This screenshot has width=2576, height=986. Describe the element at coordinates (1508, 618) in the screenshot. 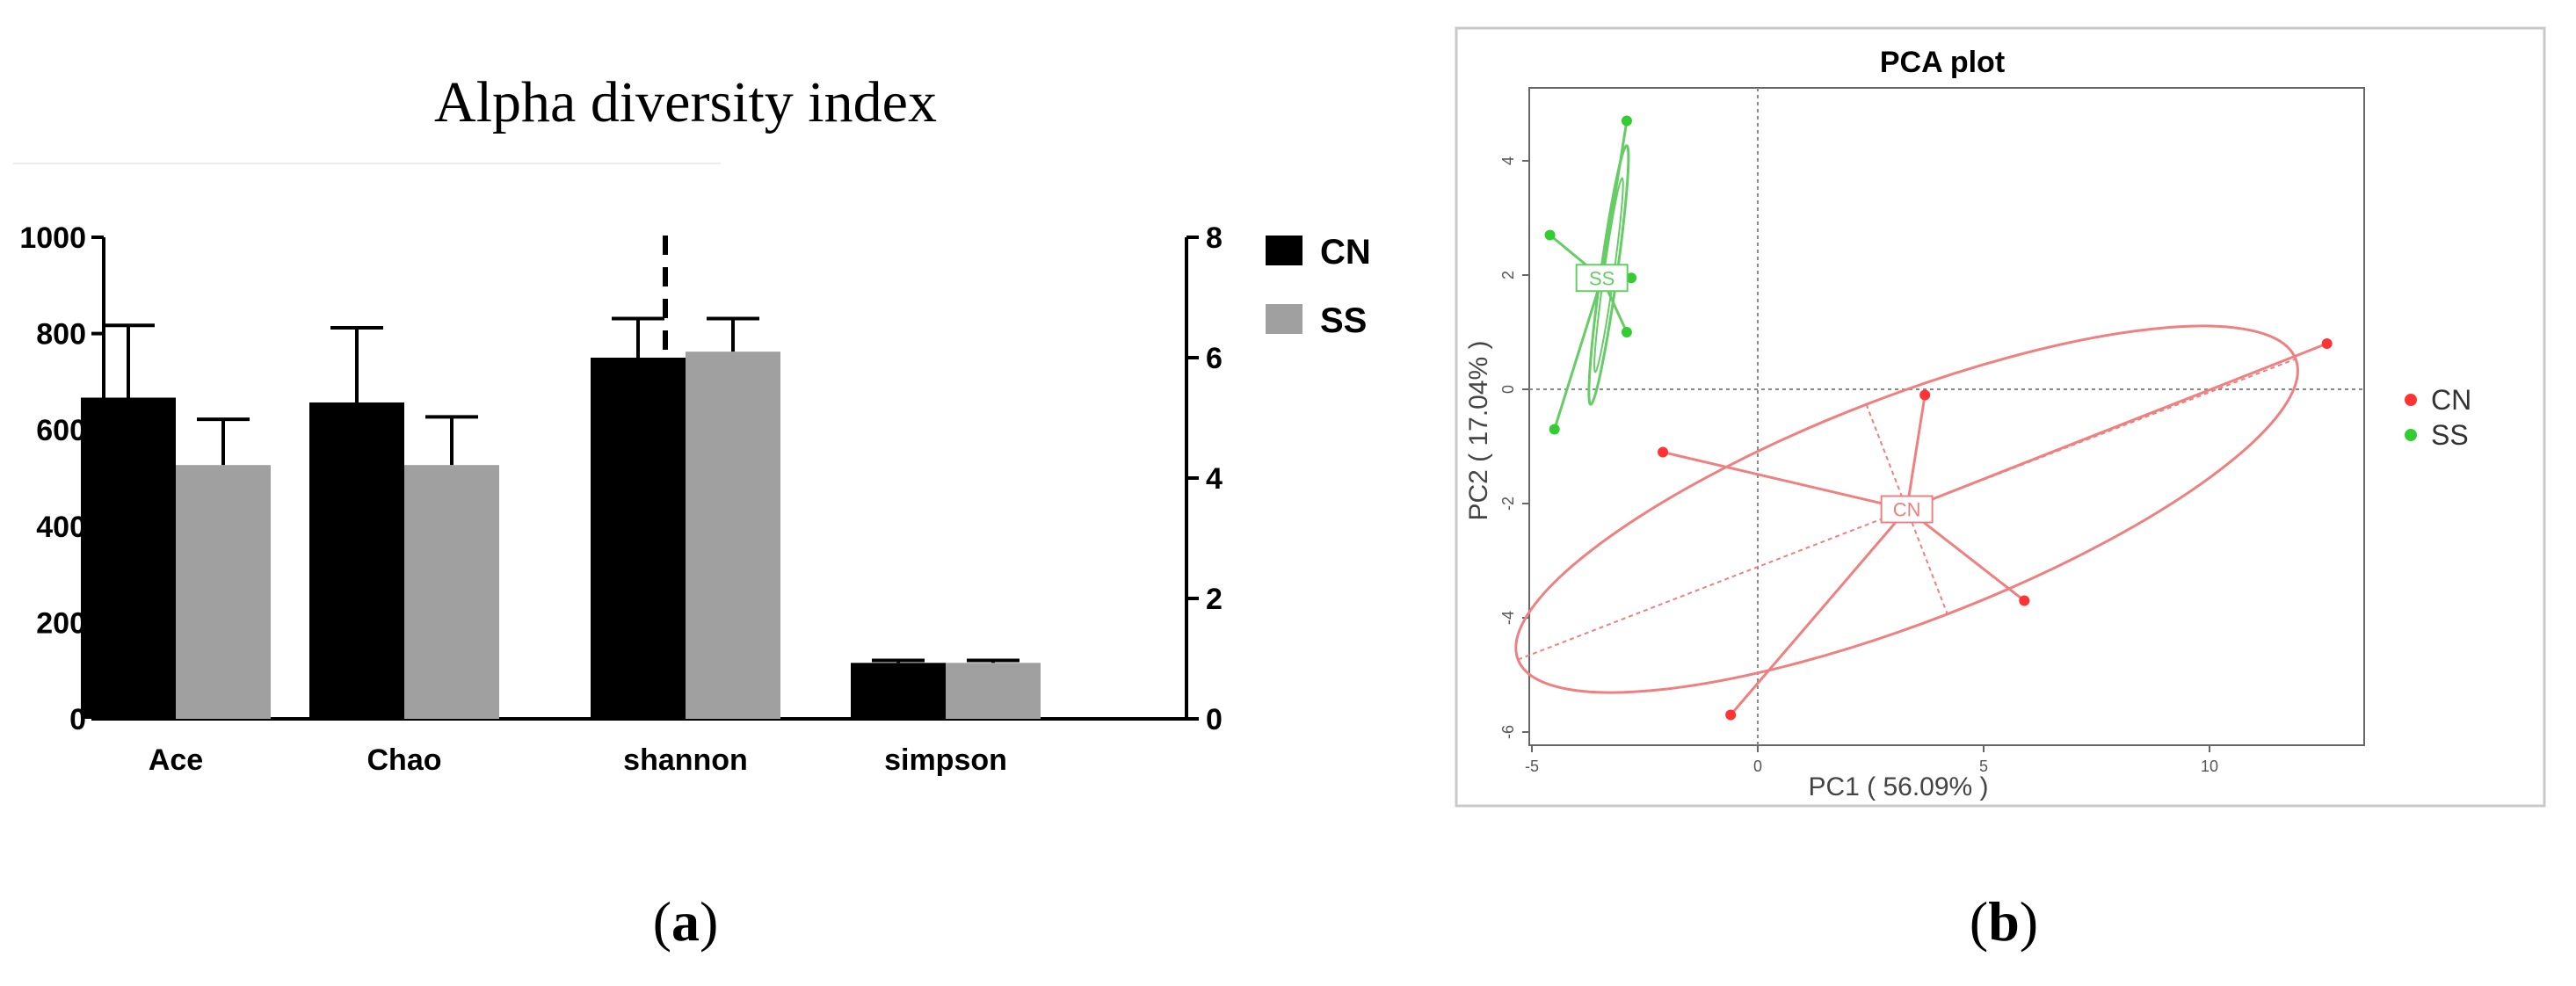

I see `pca-y-tick-label: -4` at that location.